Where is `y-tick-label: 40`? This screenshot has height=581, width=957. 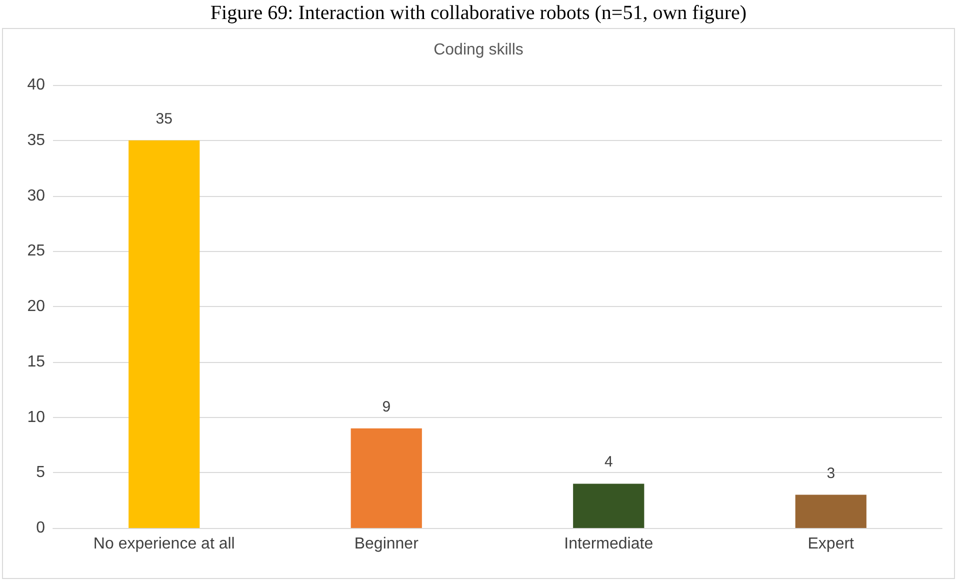 y-tick-label: 40 is located at coordinates (36, 85).